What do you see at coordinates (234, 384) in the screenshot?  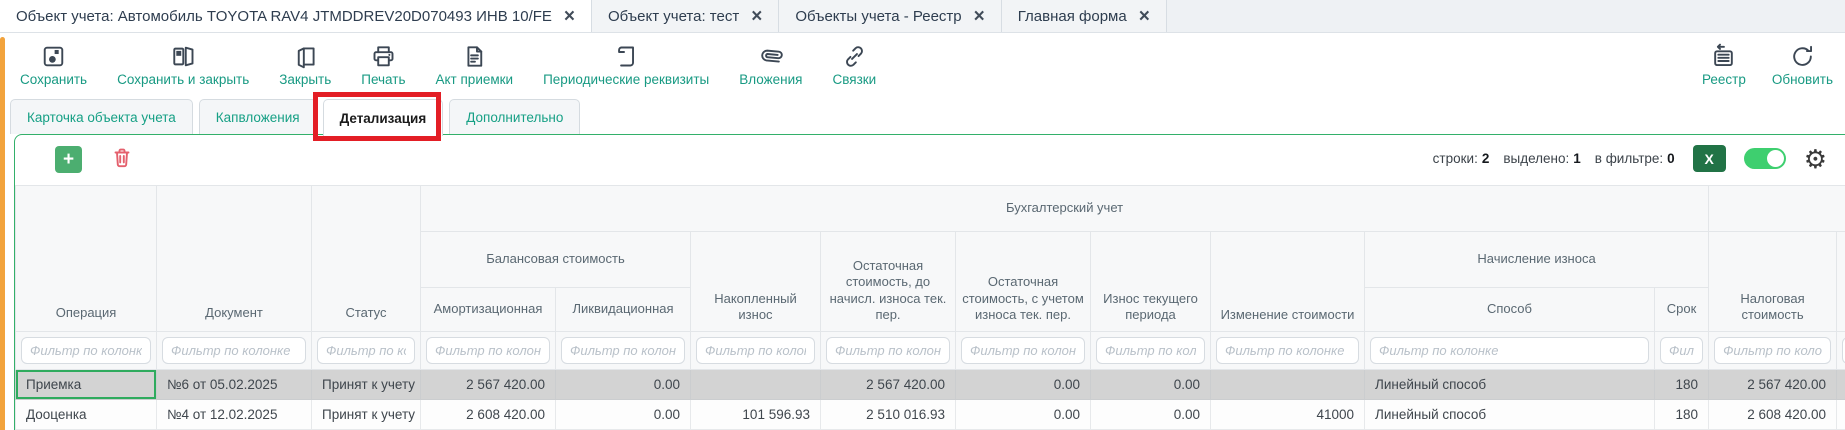 I see `table-cell: №6 от 05.02.2025` at bounding box center [234, 384].